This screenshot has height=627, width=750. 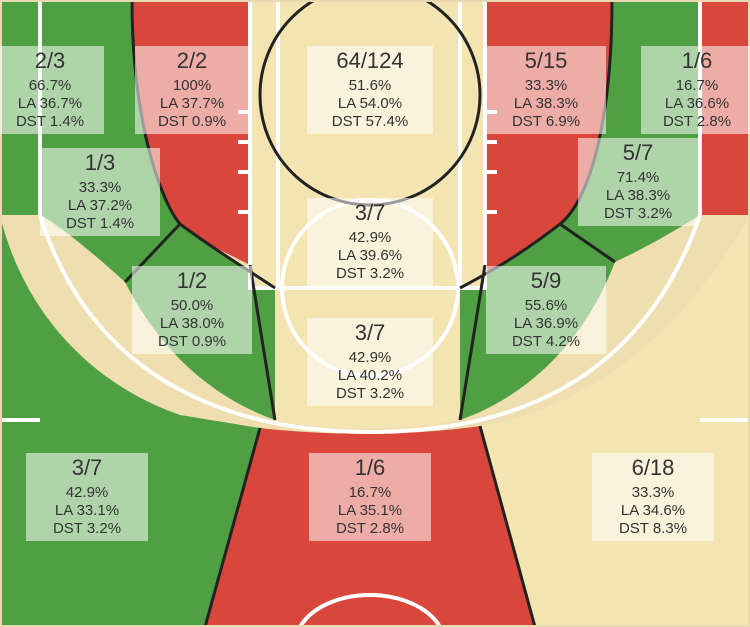 What do you see at coordinates (653, 467) in the screenshot?
I see `zone-frac-text: 6/18` at bounding box center [653, 467].